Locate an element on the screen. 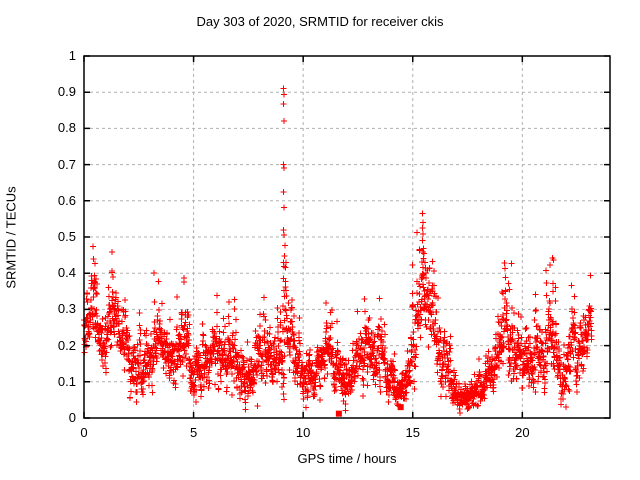 This screenshot has width=640, height=480. x-tick-label: 5 is located at coordinates (193, 432).